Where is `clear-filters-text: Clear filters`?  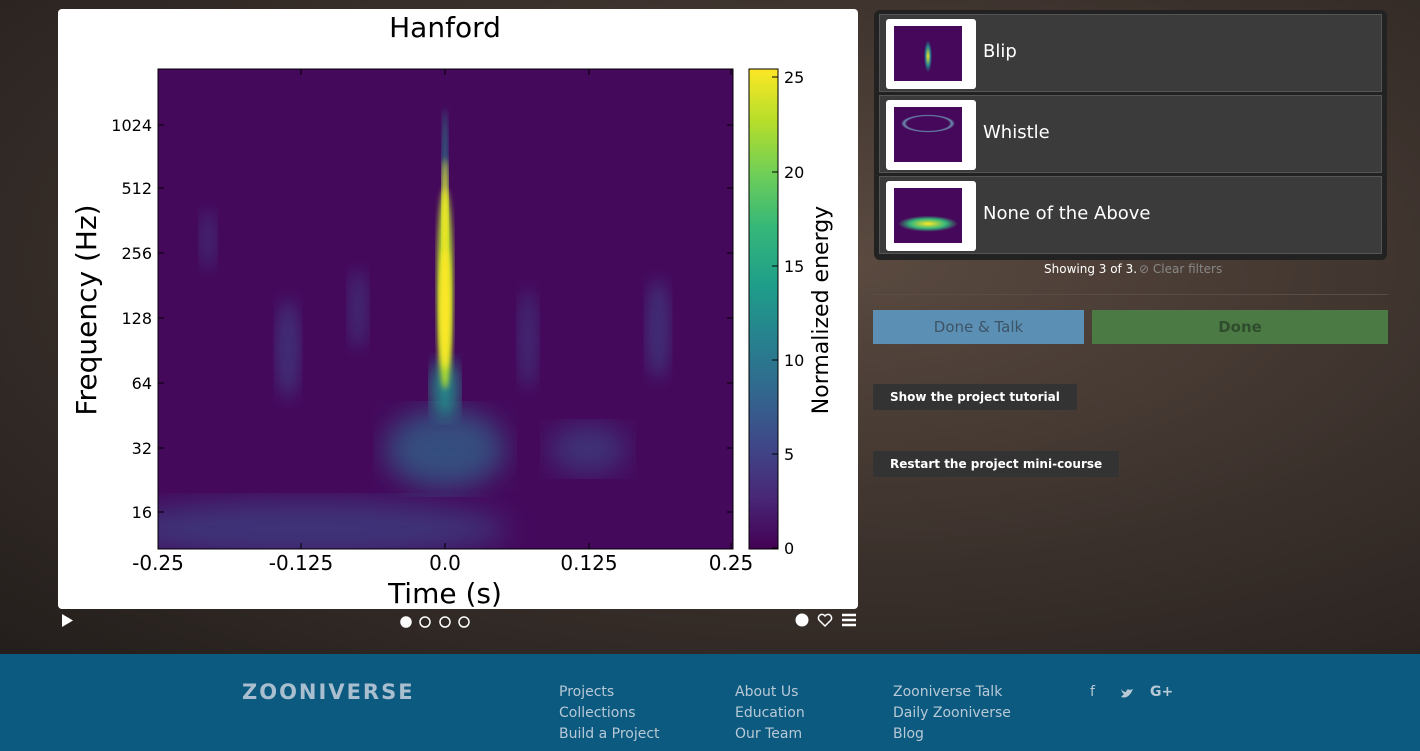
clear-filters-text: Clear filters is located at coordinates (1187, 269).